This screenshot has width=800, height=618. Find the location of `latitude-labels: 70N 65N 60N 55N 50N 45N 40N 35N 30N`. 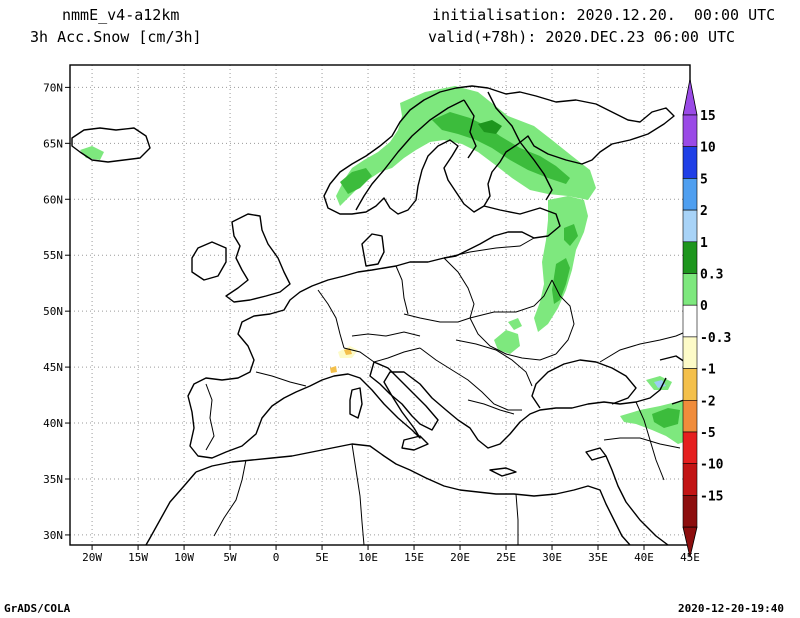

latitude-labels: 70N 65N 60N 55N 50N 45N 40N 35N 30N is located at coordinates (56, 311).